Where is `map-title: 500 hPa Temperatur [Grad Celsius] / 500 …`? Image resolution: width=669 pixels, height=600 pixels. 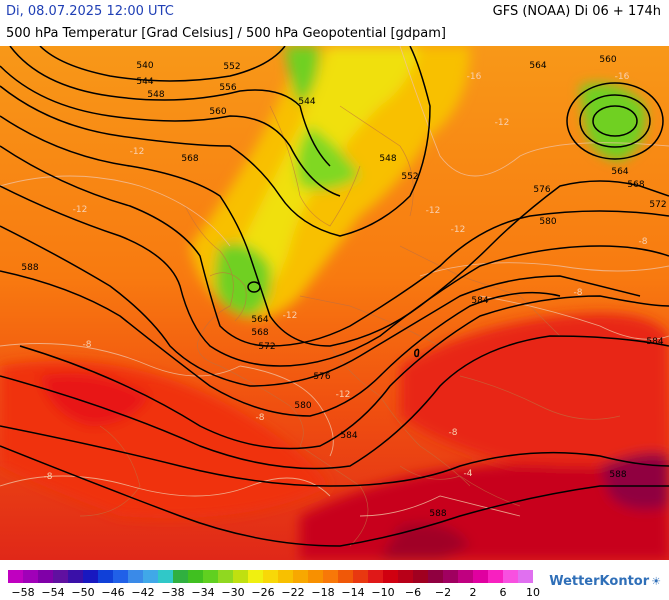 map-title: 500 hPa Temperatur [Grad Celsius] / 500 … is located at coordinates (226, 33).